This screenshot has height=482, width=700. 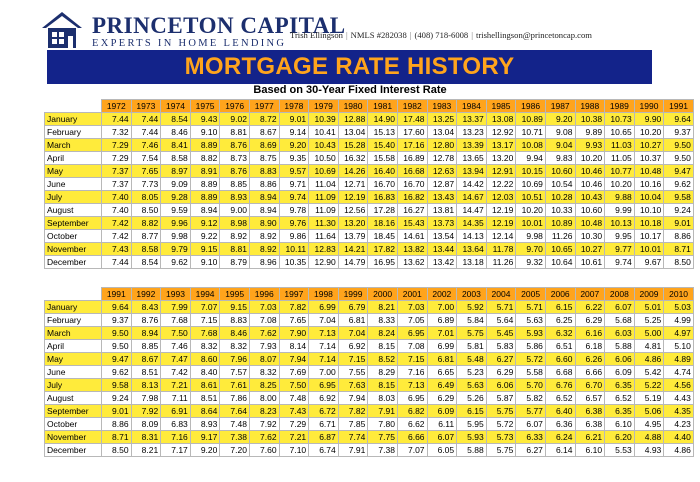 I want to click on rate-cell: 15.28, so click(x=353, y=145).